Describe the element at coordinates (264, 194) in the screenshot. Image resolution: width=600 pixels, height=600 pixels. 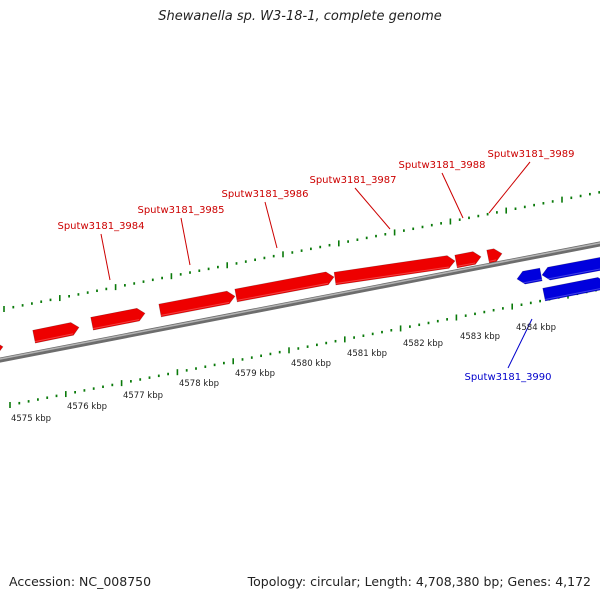
I see `gene-label-sputw3181-3986: Sputw3181_3986` at that location.